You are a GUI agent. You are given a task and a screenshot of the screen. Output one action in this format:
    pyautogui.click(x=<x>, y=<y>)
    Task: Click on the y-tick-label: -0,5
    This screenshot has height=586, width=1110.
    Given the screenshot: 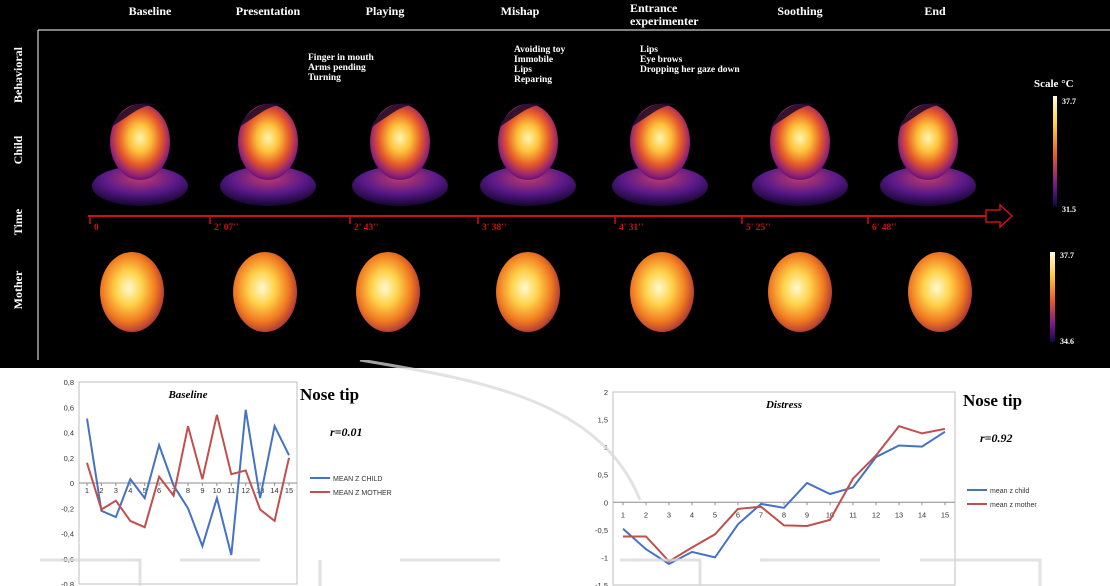 What is the action you would take?
    pyautogui.click(x=601, y=530)
    